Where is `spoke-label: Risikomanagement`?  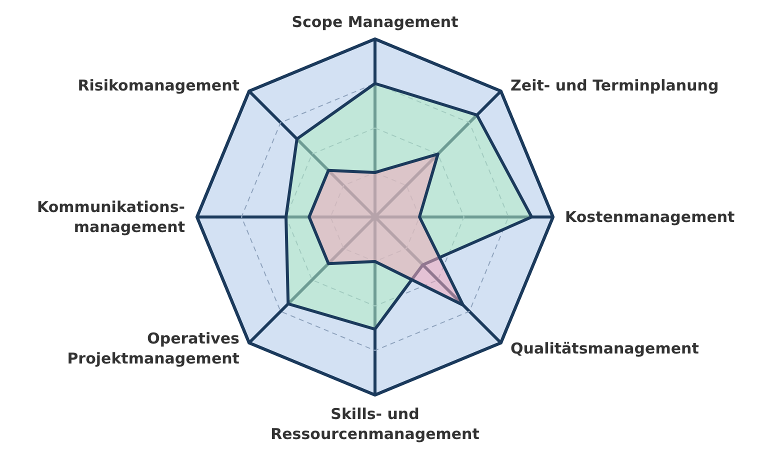
spoke-label: Risikomanagement is located at coordinates (159, 85).